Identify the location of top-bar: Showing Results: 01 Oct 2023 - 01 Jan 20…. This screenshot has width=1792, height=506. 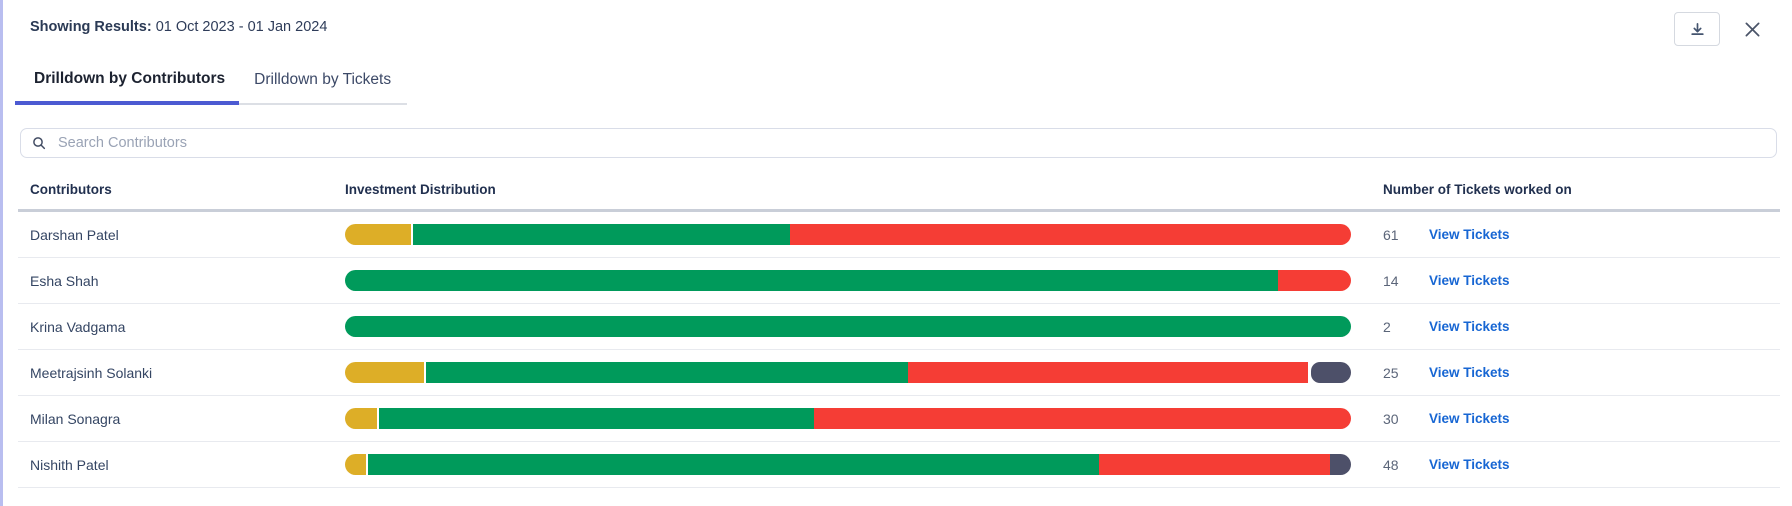
(897, 29).